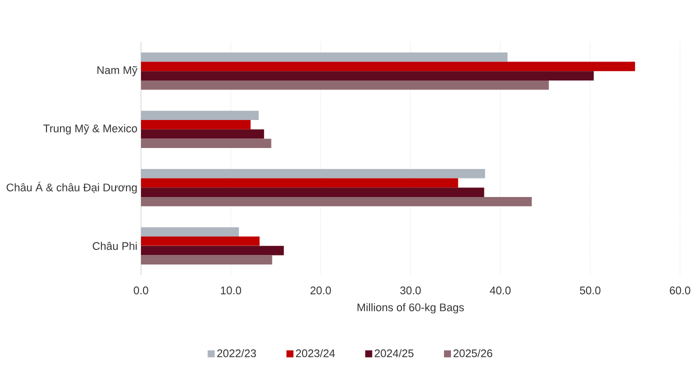 This screenshot has height=386, width=700. Describe the element at coordinates (320, 290) in the screenshot. I see `x-tick-label: 20.0` at that location.